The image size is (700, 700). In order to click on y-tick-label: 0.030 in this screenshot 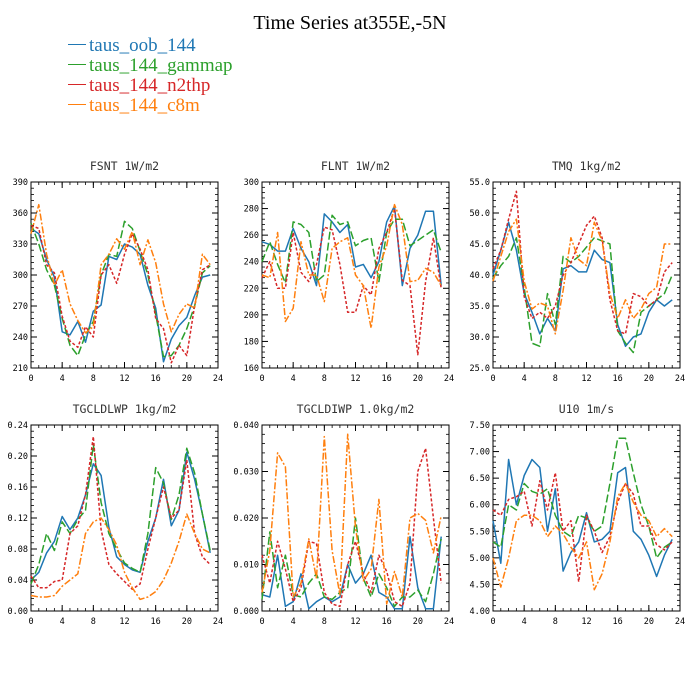, I will do `click(246, 473)`.